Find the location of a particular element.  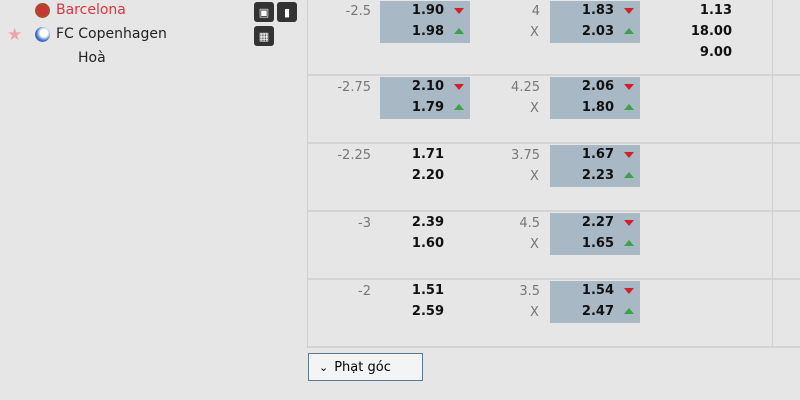

lineup-icon: ▦ is located at coordinates (264, 36).